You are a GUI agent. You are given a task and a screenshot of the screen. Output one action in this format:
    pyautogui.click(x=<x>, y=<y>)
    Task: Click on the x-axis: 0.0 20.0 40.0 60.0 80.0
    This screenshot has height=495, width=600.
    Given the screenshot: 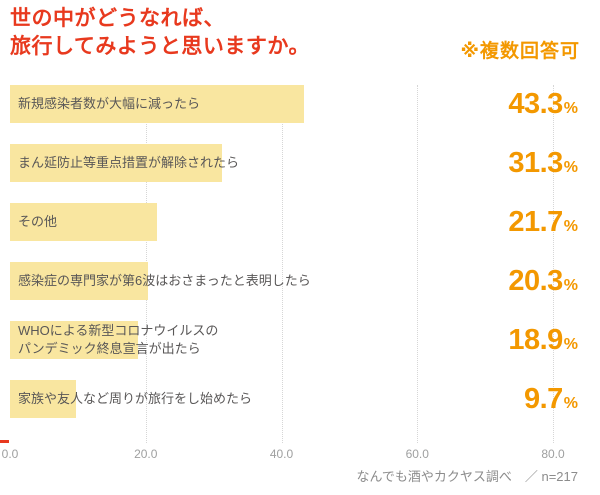 What is the action you would take?
    pyautogui.click(x=283, y=455)
    